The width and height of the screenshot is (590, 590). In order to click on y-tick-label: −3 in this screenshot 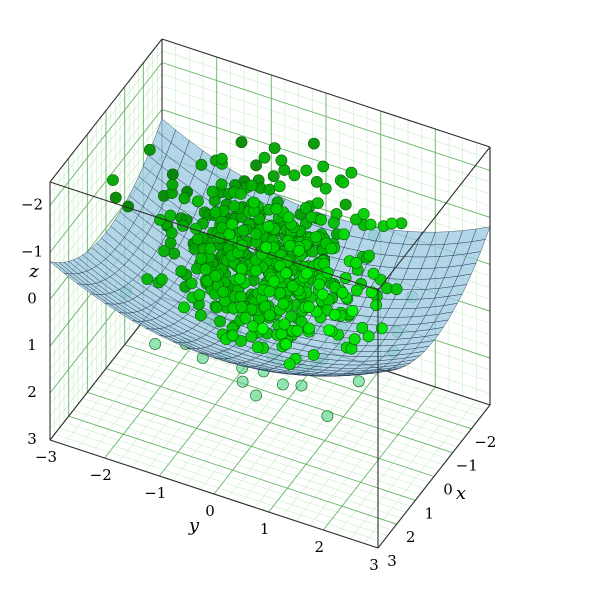, I will do `click(46, 457)`.